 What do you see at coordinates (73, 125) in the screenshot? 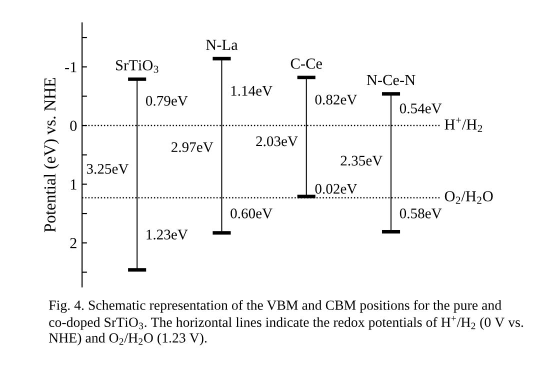
I see `y-tick-label: 0` at bounding box center [73, 125].